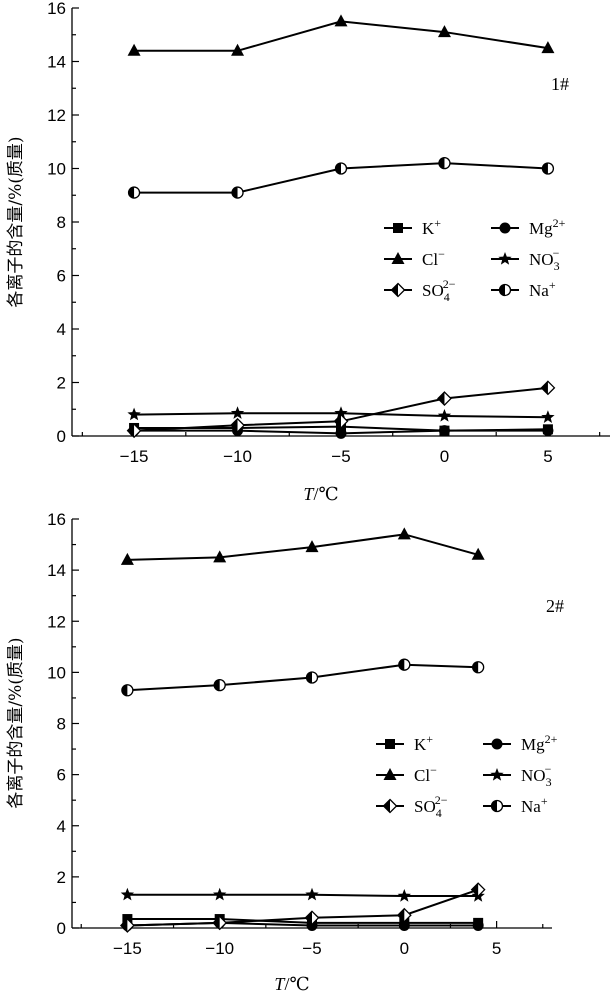 This screenshot has width=611, height=994. Describe the element at coordinates (560, 84) in the screenshot. I see `panel-annotation: 1#` at that location.